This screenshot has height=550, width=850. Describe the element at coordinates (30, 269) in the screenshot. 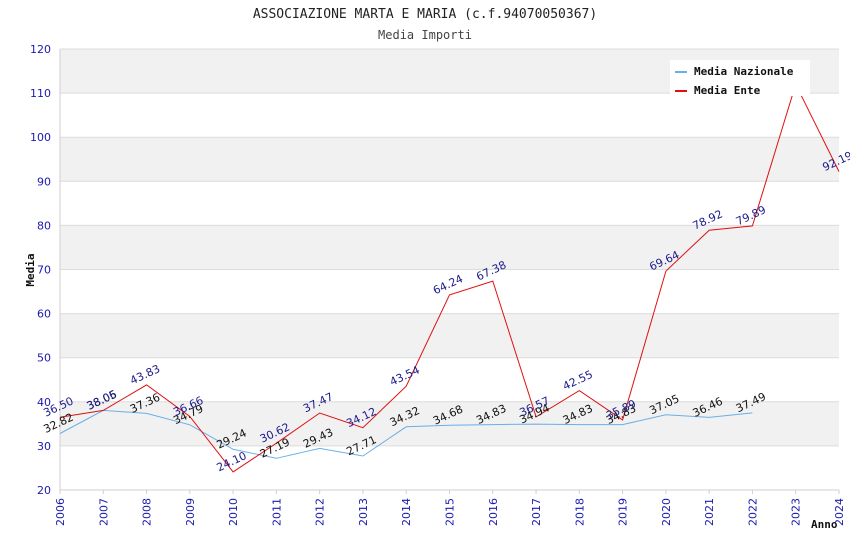

I see `y-axis-label: Media` at that location.